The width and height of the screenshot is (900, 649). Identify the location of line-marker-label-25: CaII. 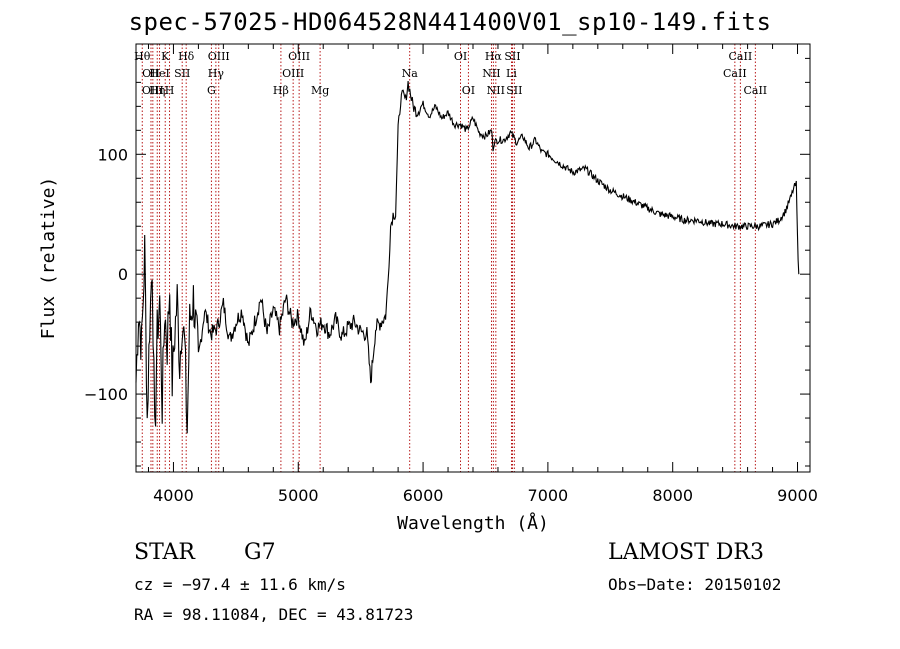
(735, 73).